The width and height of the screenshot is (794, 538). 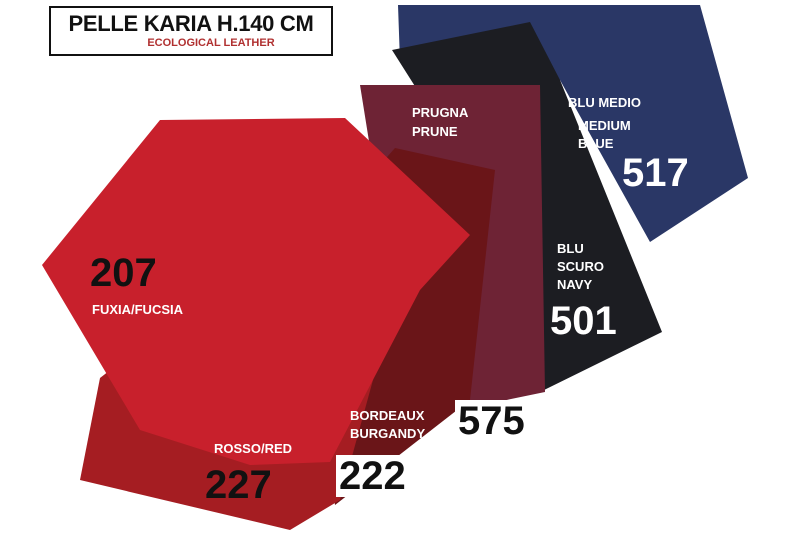 I want to click on label-575-en: PRUNE, so click(x=435, y=131).